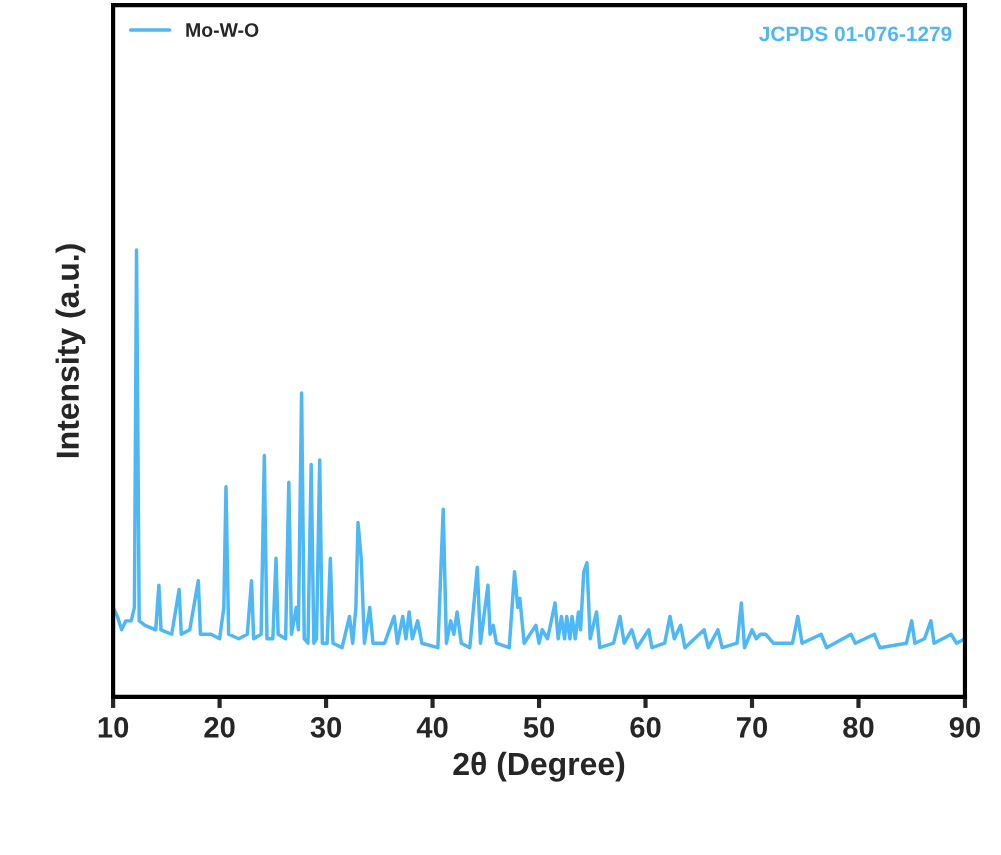 The height and width of the screenshot is (855, 1001). What do you see at coordinates (219, 727) in the screenshot?
I see `x-tick-label: 20` at bounding box center [219, 727].